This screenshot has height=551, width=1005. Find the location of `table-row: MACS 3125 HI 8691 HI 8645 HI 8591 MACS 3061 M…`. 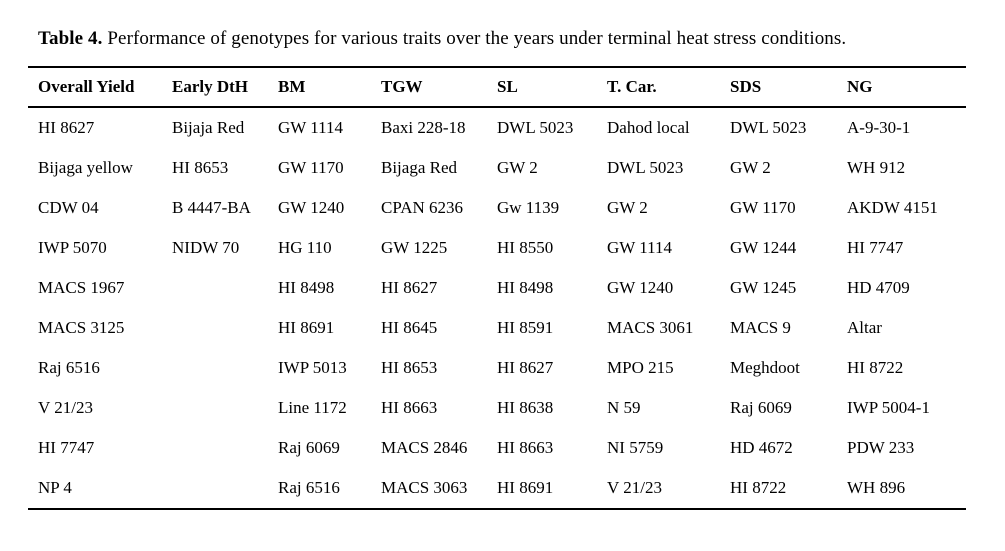

table-row: MACS 3125 HI 8691 HI 8645 HI 8591 MACS 3061 M… is located at coordinates (497, 328).